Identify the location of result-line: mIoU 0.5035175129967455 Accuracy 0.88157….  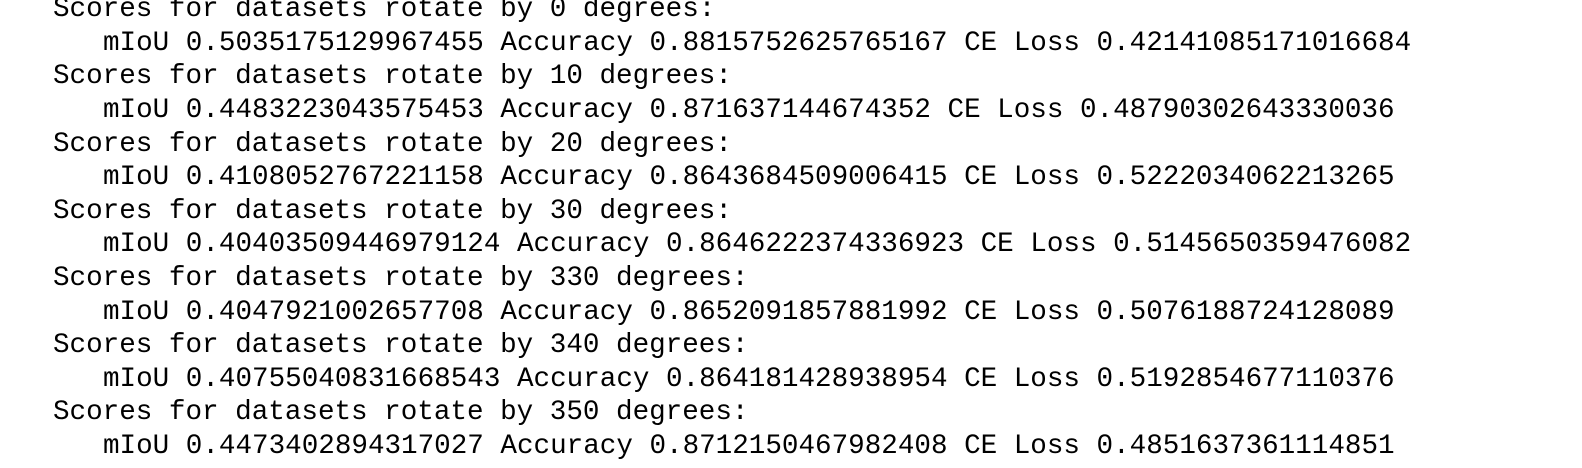
(757, 43).